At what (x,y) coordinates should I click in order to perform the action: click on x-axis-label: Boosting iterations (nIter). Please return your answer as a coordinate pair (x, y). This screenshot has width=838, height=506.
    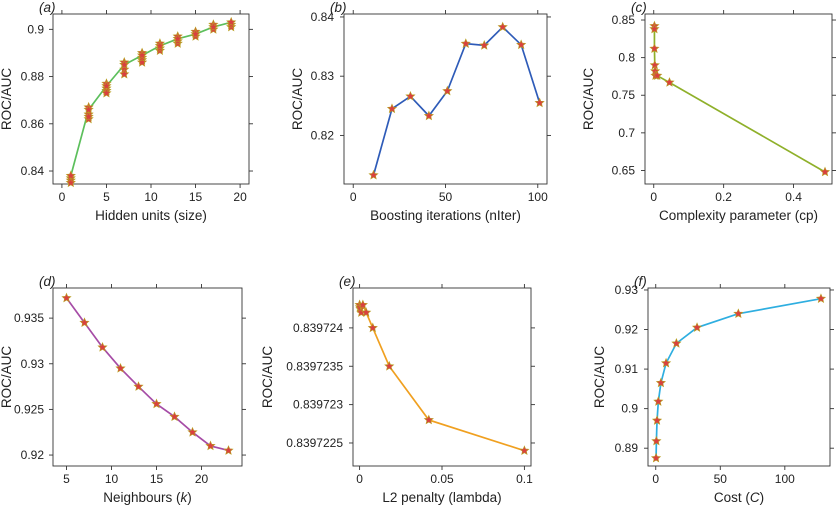
    Looking at the image, I should click on (445, 215).